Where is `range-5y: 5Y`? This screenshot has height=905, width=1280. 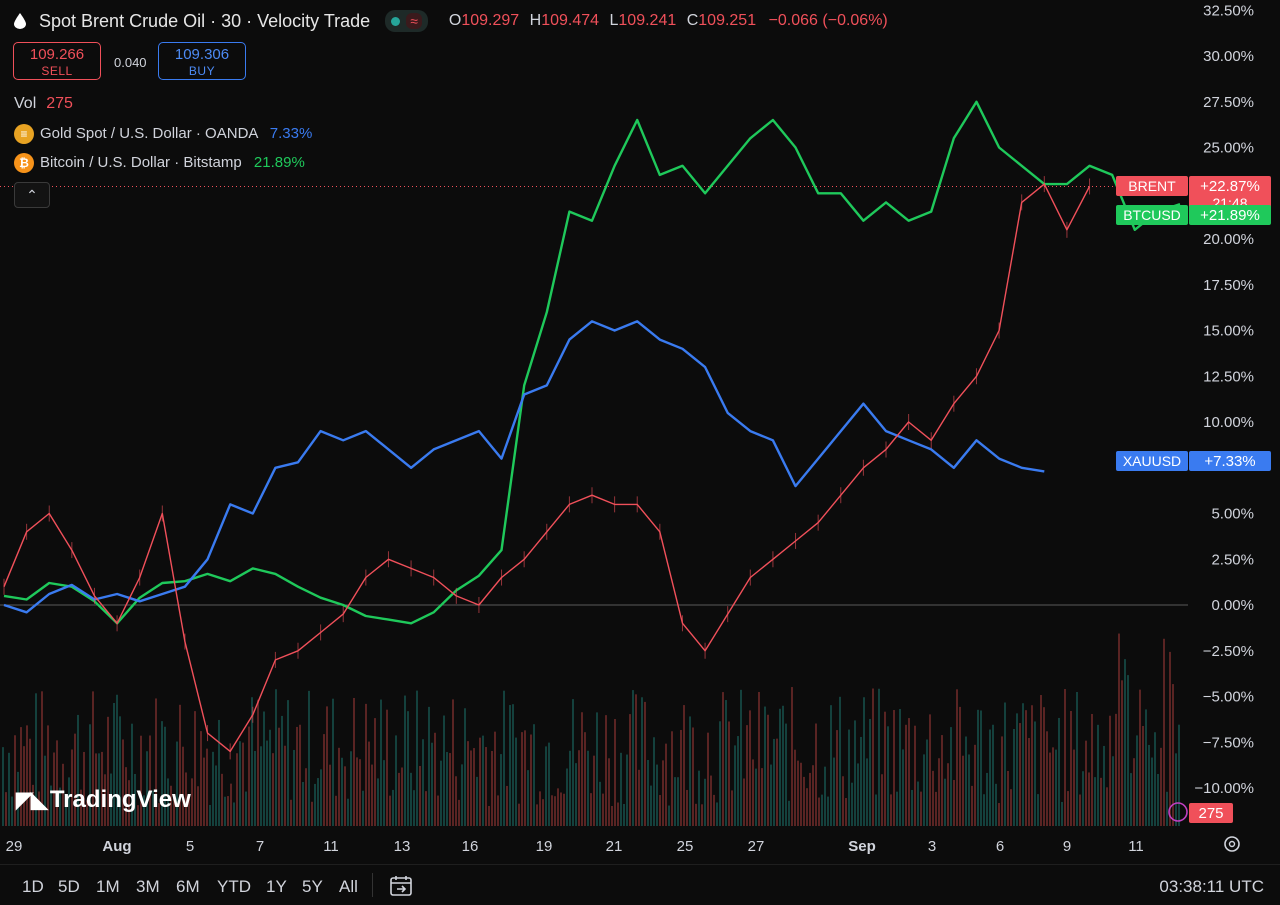 range-5y: 5Y is located at coordinates (312, 886).